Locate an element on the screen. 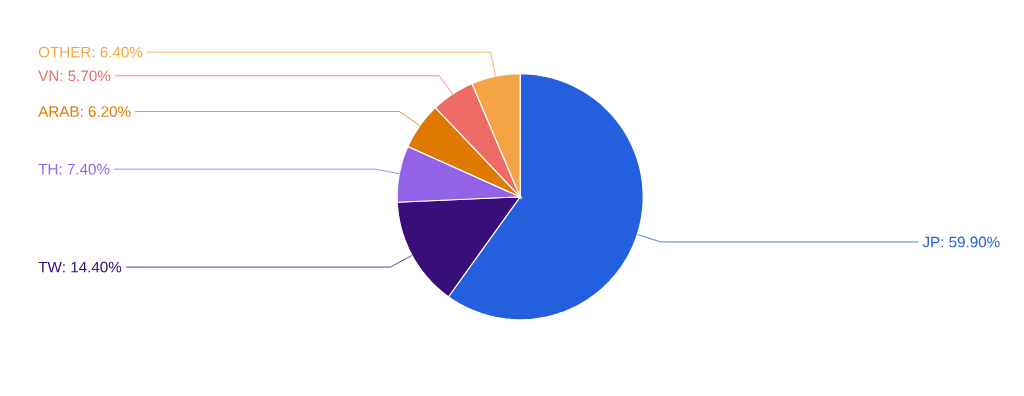 The height and width of the screenshot is (396, 1024). data-label: : 5.70% is located at coordinates (85, 76).